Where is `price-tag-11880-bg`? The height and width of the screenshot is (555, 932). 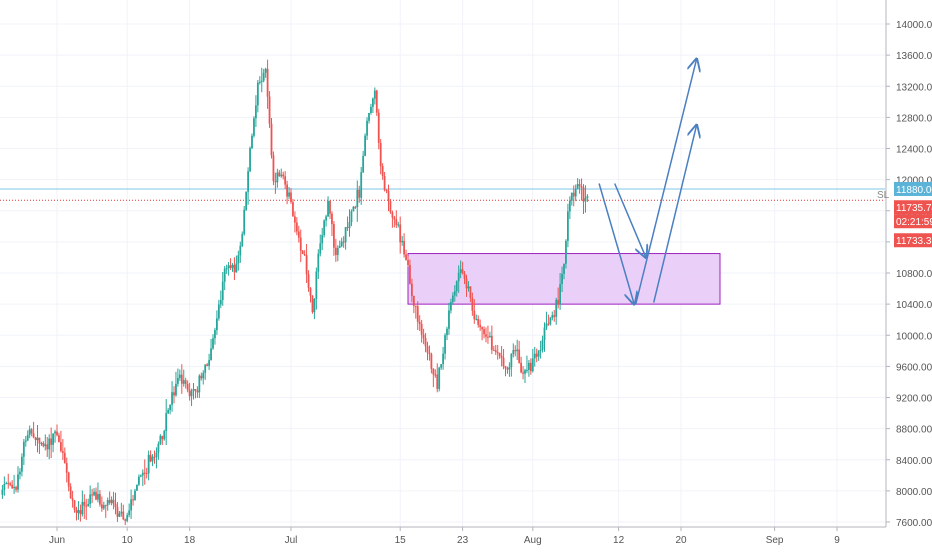 price-tag-11880-bg is located at coordinates (913, 188).